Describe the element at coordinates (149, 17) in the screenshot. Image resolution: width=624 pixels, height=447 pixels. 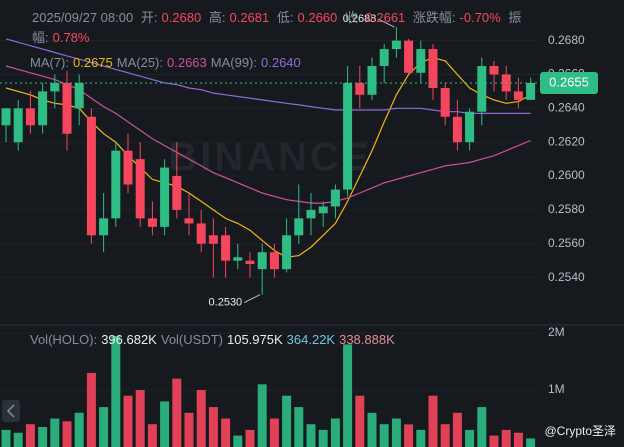
I see `open-label: 开:` at that location.